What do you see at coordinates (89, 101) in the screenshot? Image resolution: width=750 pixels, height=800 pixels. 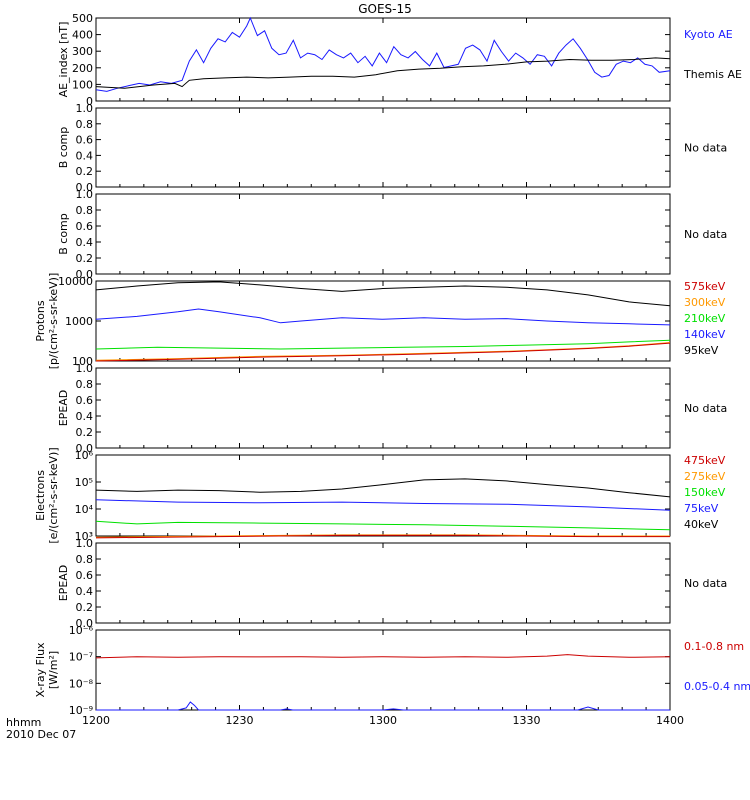 I see `y-tick-label: 0` at bounding box center [89, 101].